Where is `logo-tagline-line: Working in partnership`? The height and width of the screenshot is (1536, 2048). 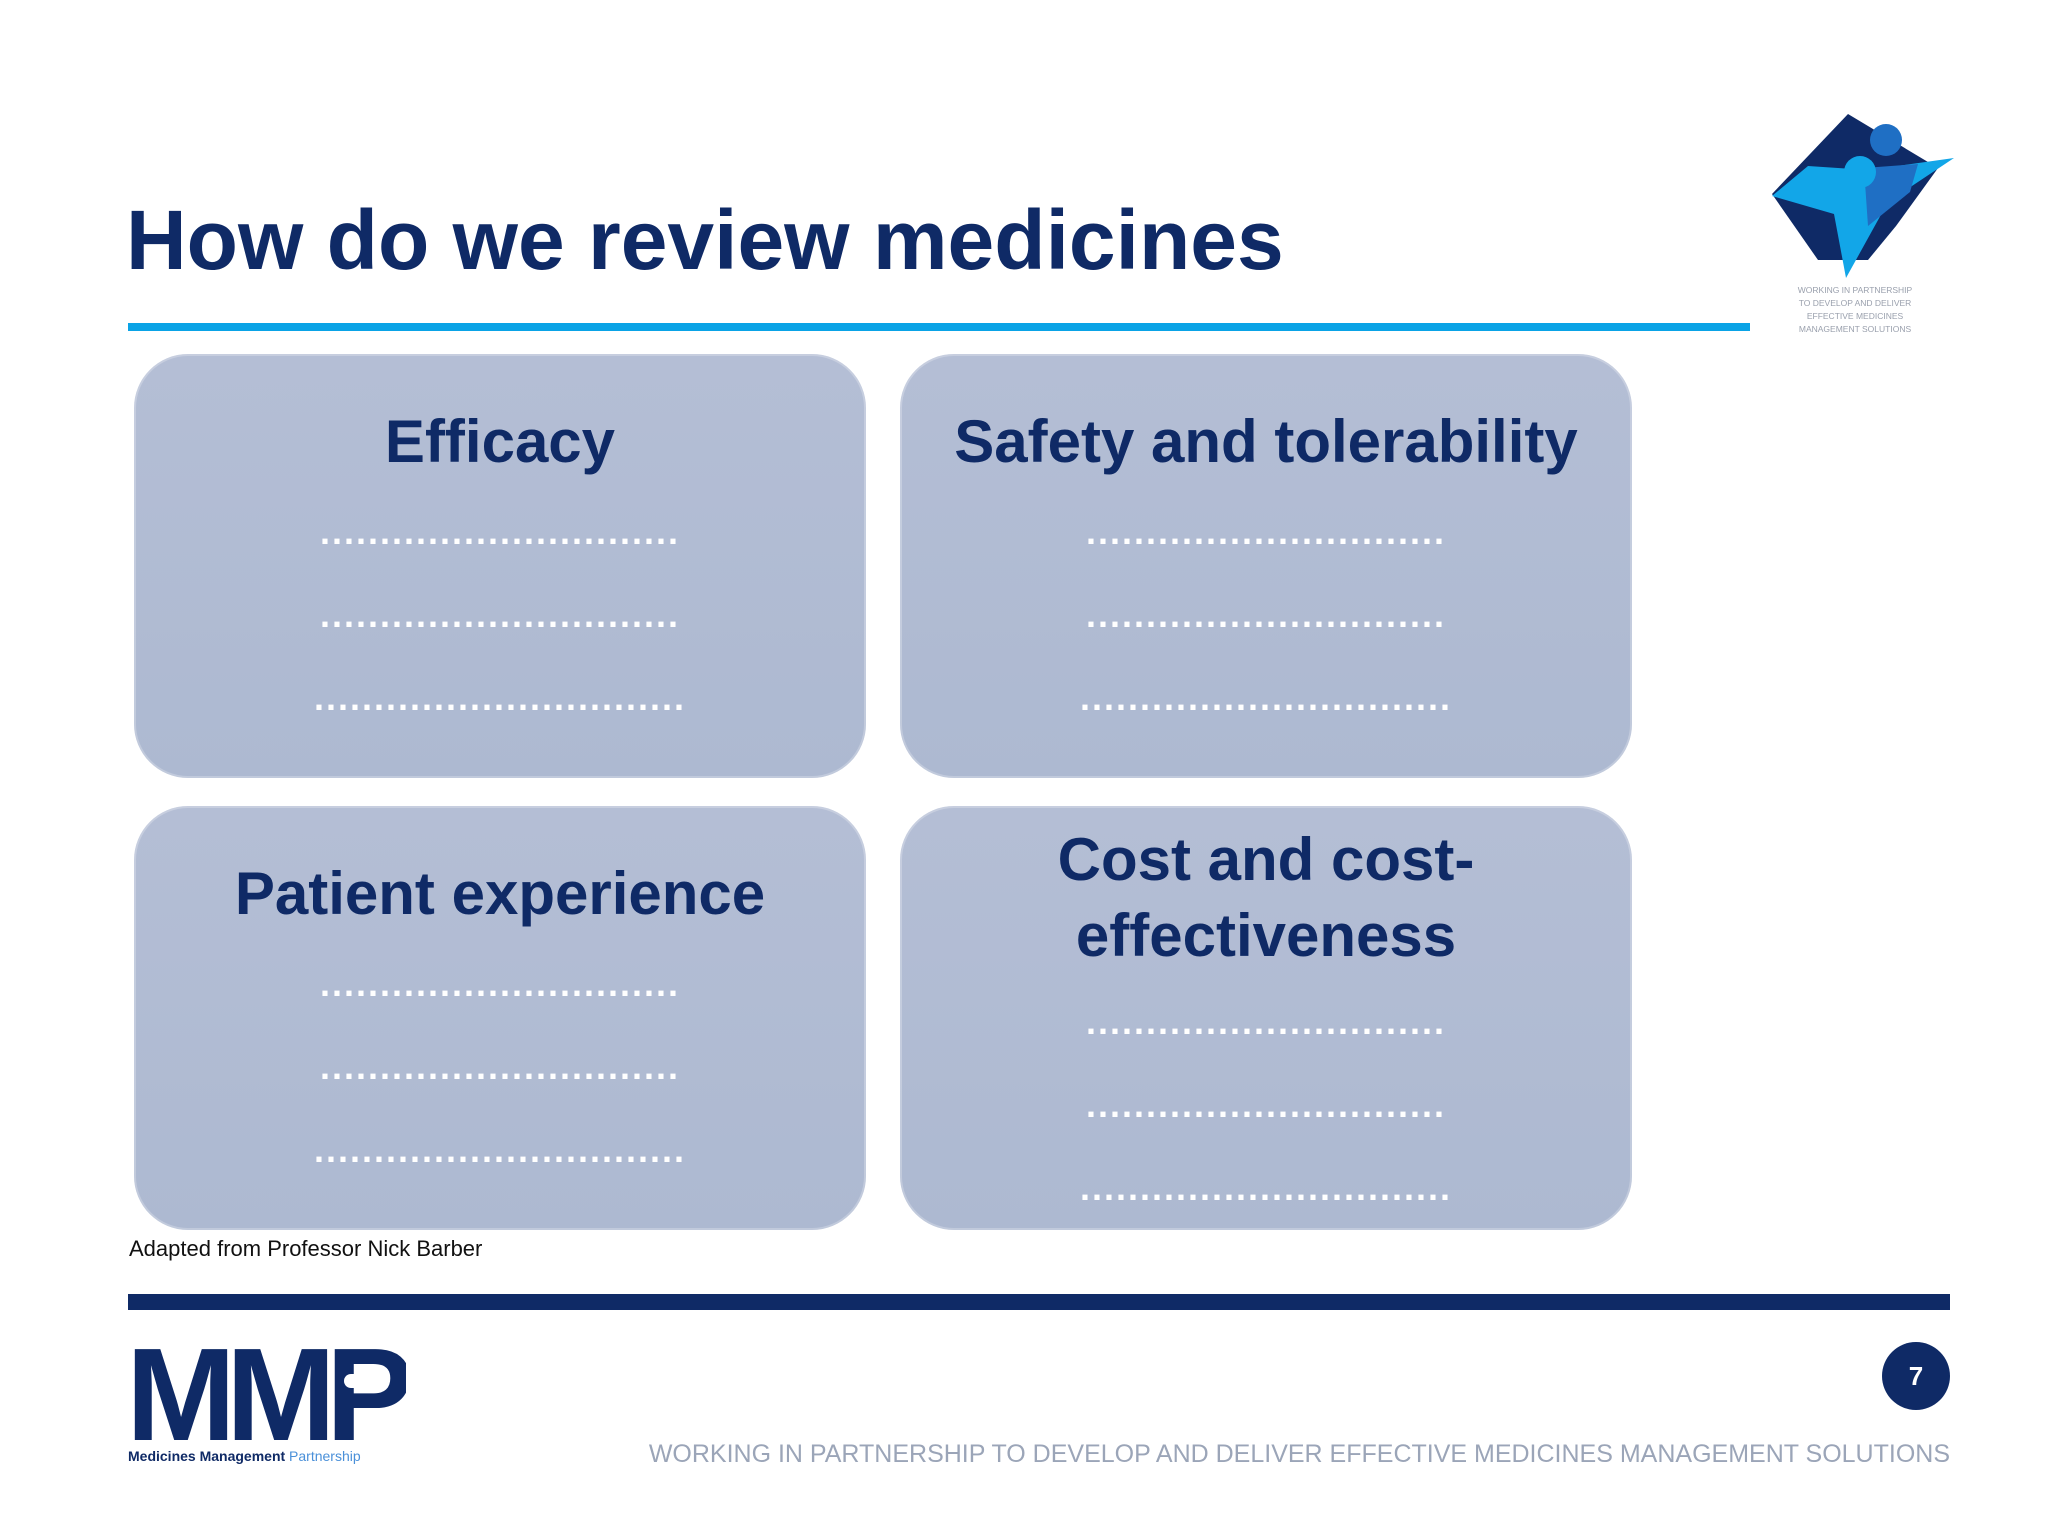 logo-tagline-line: Working in partnership is located at coordinates (1855, 290).